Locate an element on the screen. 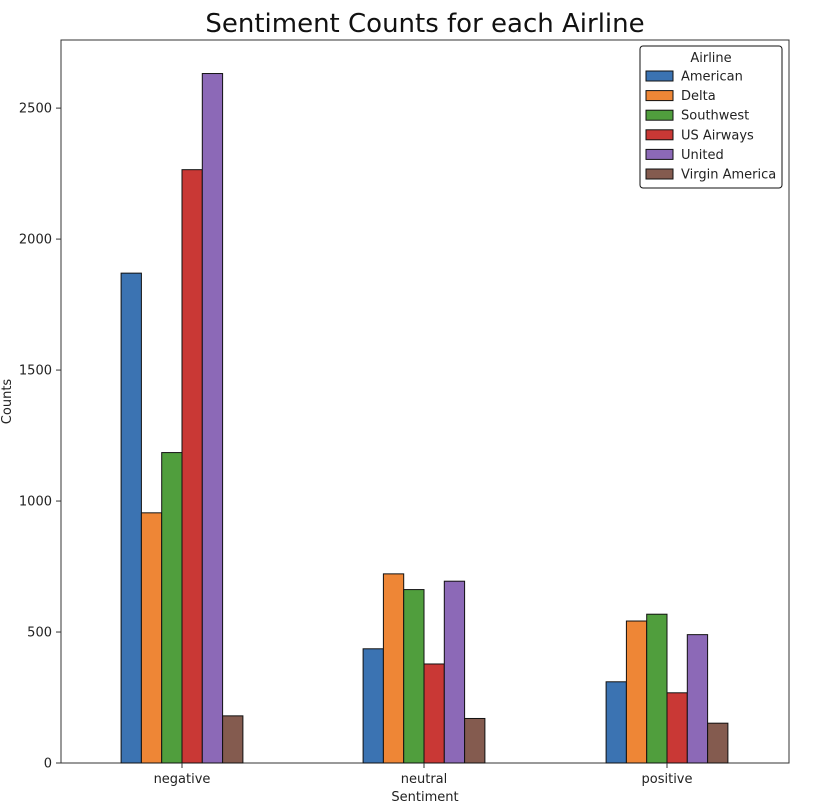  x-axis: negative neutral positive is located at coordinates (423, 775).